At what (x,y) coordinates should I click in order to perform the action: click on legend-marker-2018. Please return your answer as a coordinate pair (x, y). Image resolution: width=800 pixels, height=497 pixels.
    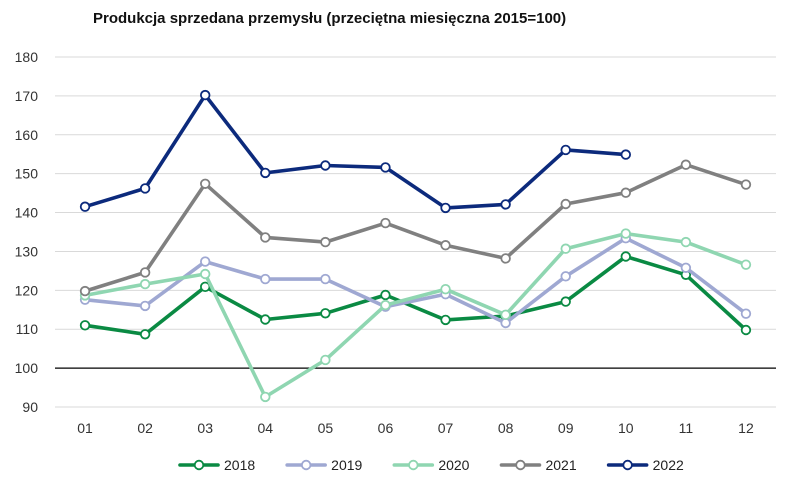
    Looking at the image, I should click on (199, 465).